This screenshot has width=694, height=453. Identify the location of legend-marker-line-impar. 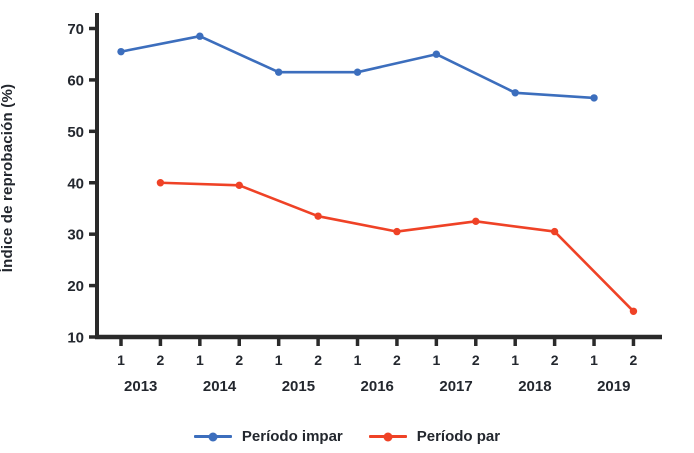
(212, 436).